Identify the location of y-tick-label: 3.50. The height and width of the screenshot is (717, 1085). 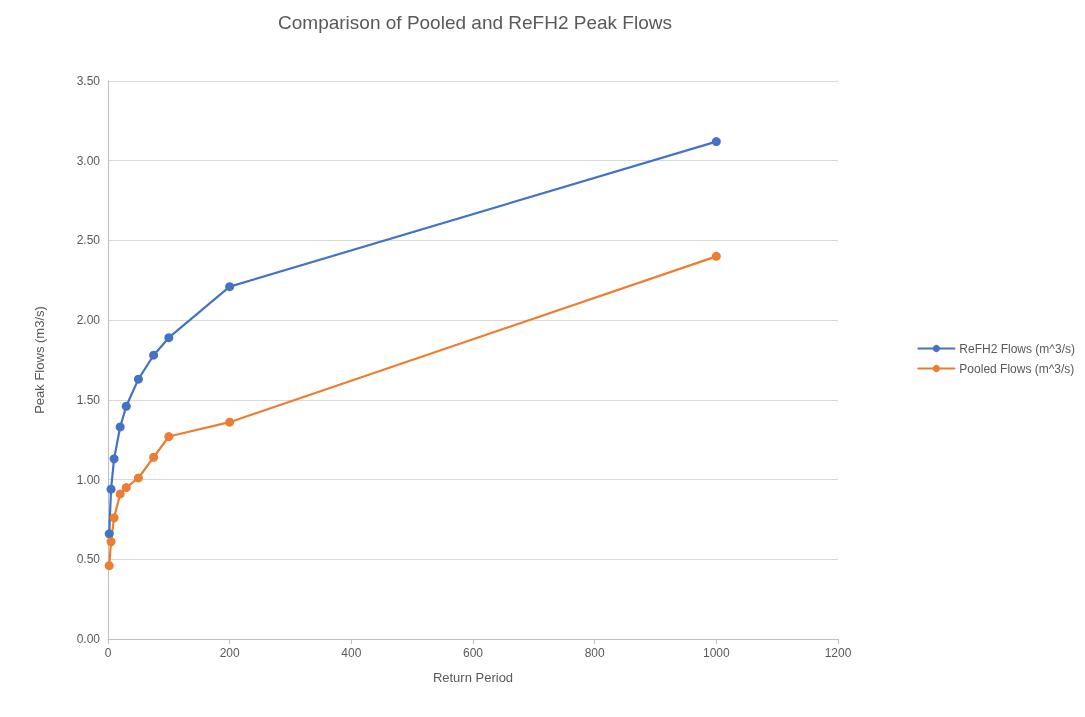
(88, 81).